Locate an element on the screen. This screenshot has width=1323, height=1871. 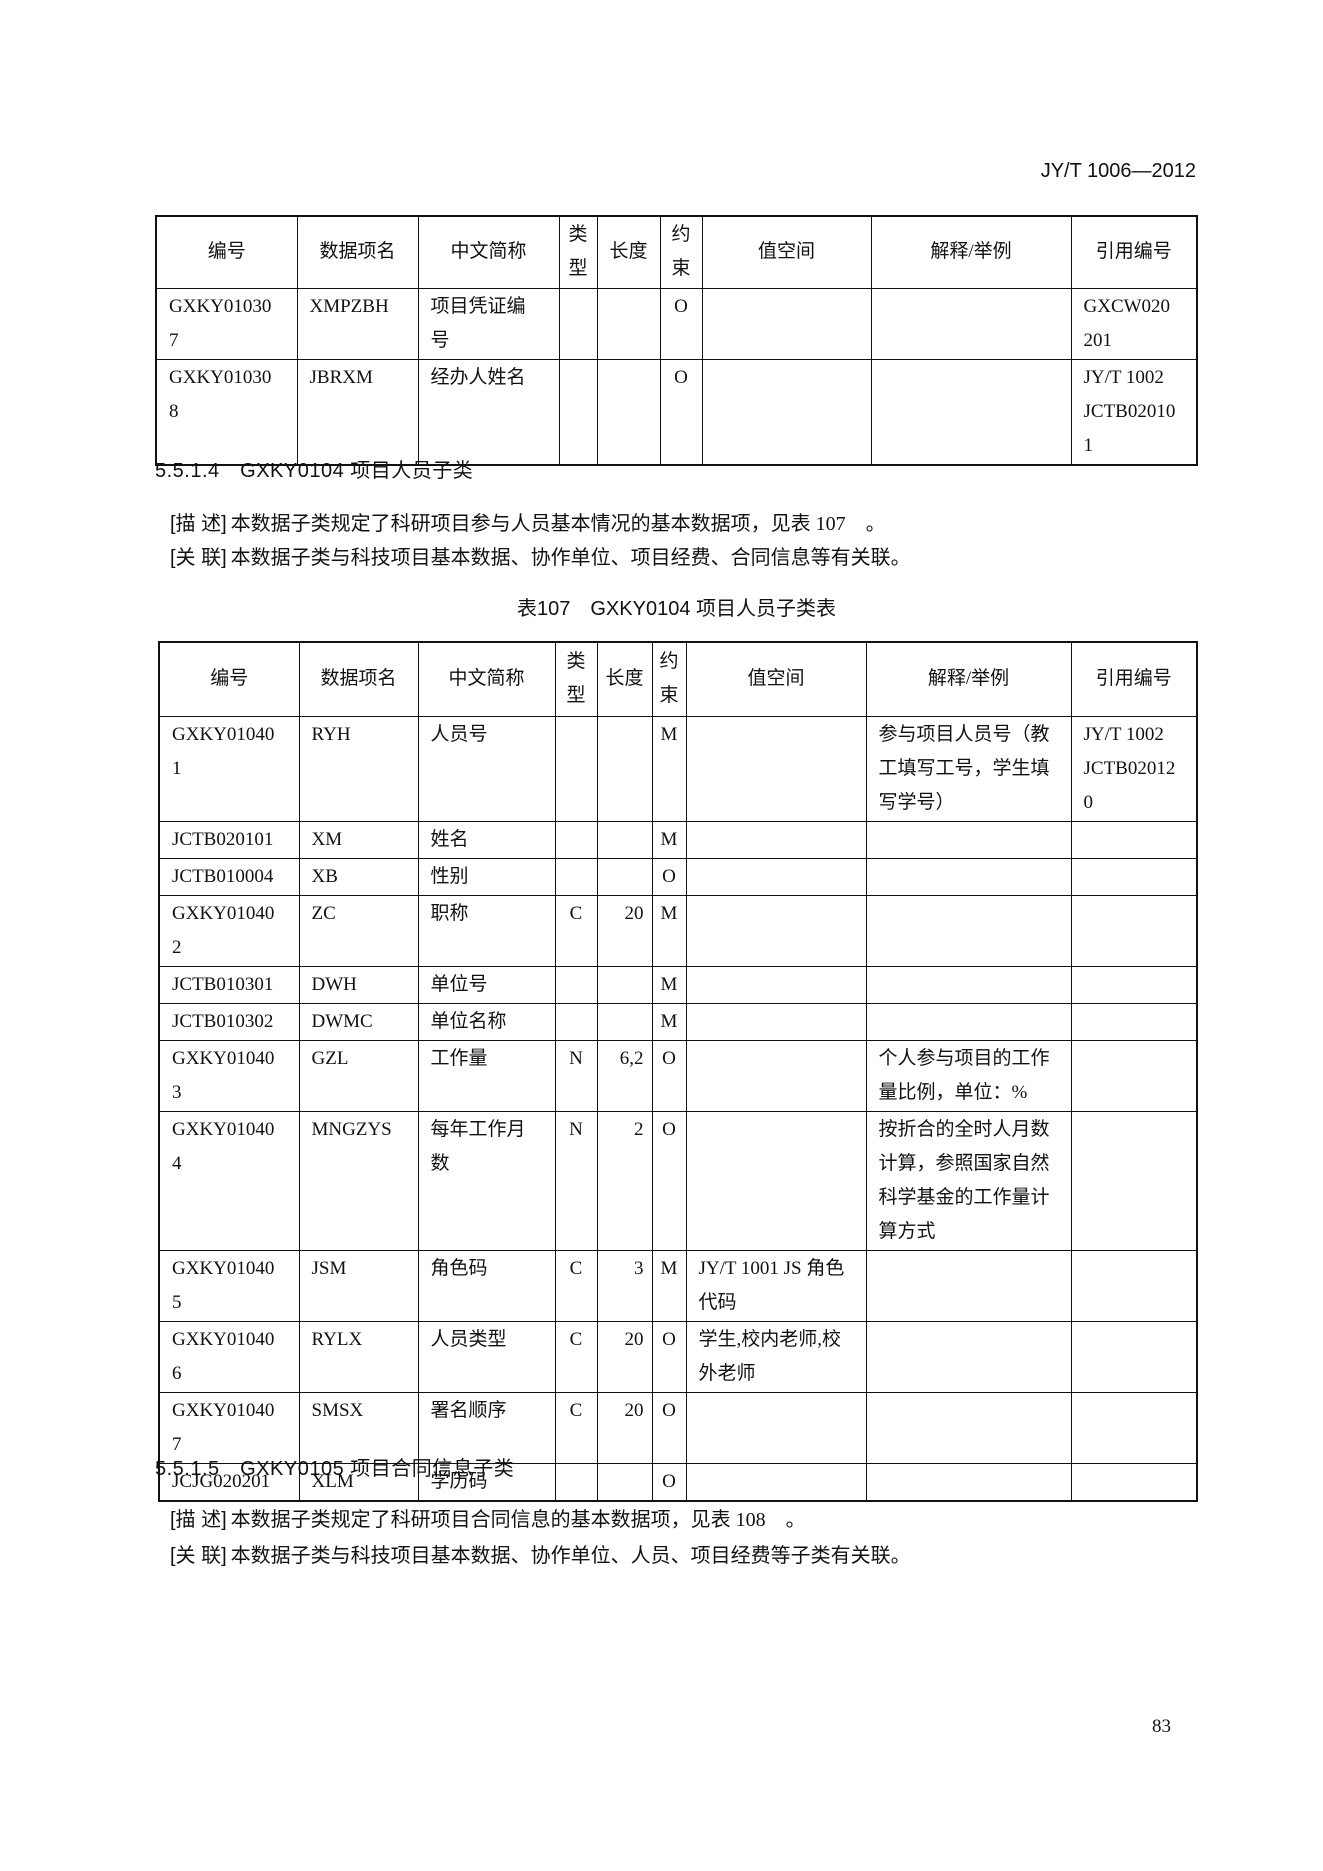
header-cell: 编号 is located at coordinates (229, 679).